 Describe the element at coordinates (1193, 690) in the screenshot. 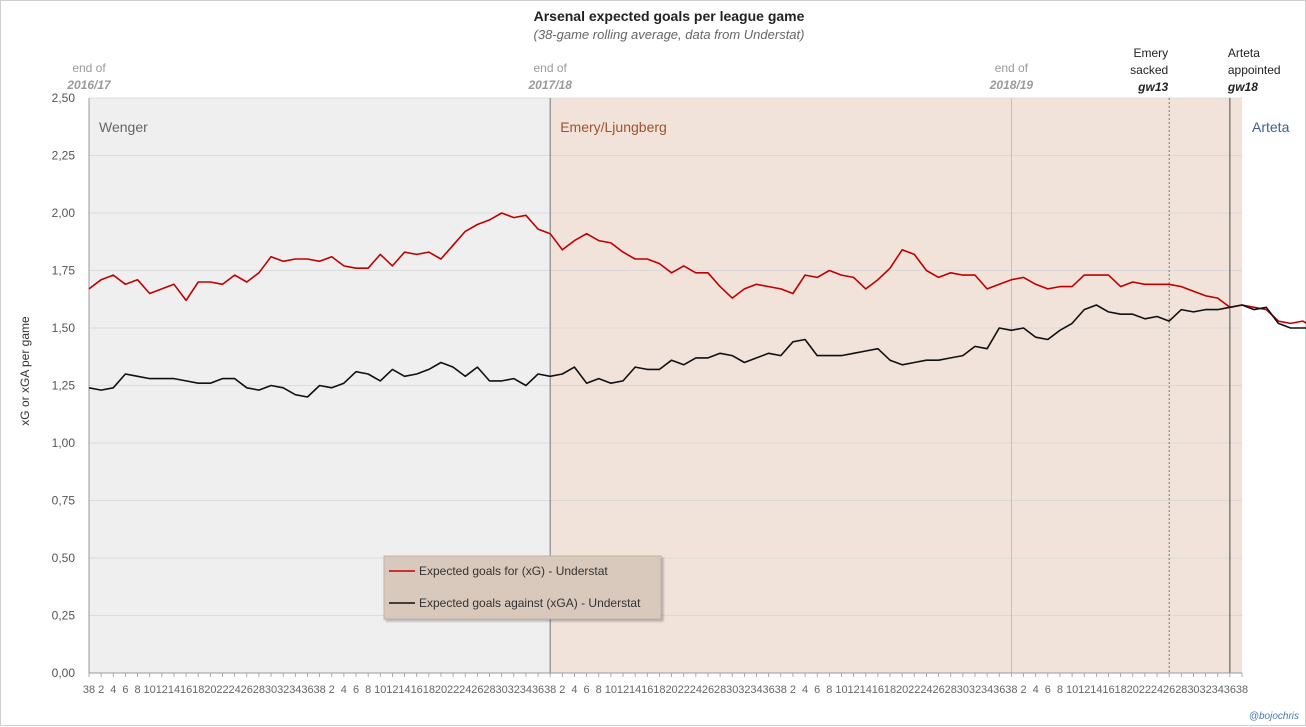

I see `x-tick-91: 30` at that location.